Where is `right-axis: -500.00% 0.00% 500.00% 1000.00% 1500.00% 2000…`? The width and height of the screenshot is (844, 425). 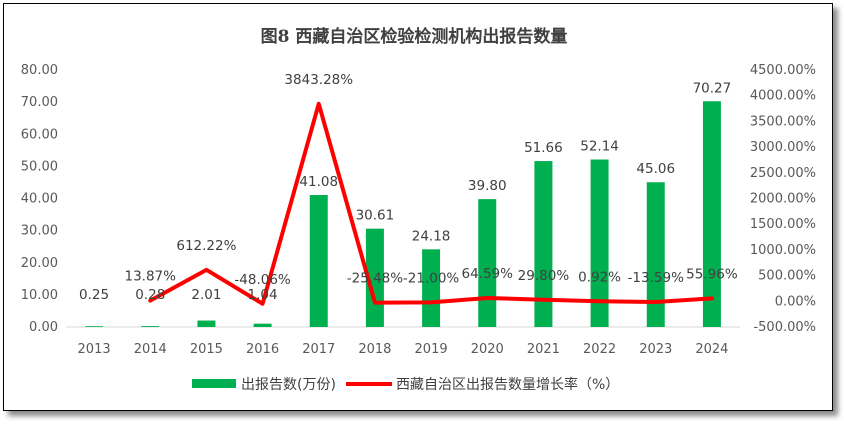
right-axis: -500.00% 0.00% 500.00% 1000.00% 1500.00% 2000… is located at coordinates (783, 199).